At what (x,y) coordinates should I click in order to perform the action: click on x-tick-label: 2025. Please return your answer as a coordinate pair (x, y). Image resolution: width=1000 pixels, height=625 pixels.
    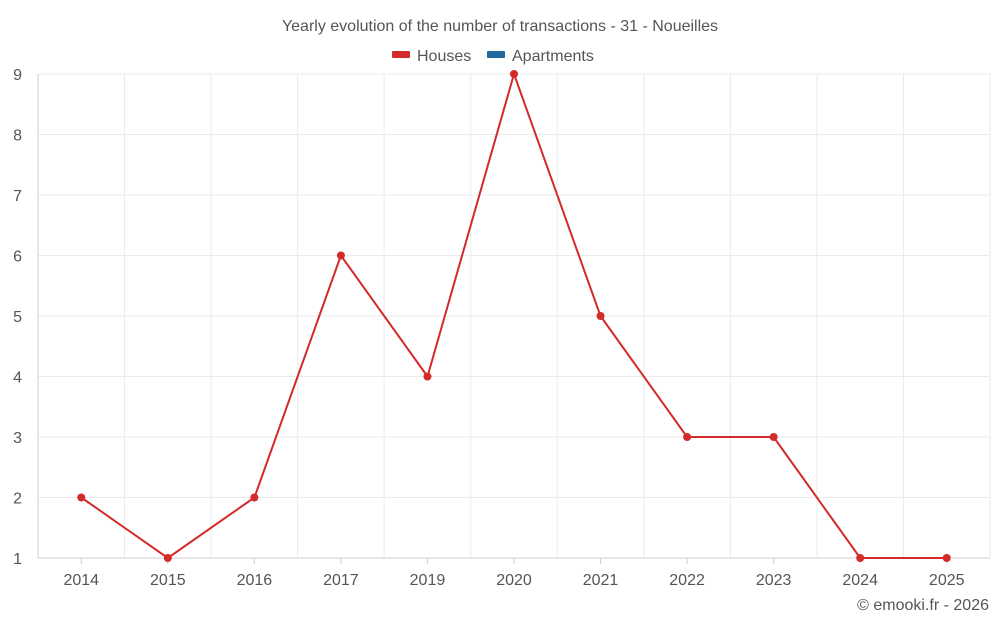
    Looking at the image, I should click on (947, 580).